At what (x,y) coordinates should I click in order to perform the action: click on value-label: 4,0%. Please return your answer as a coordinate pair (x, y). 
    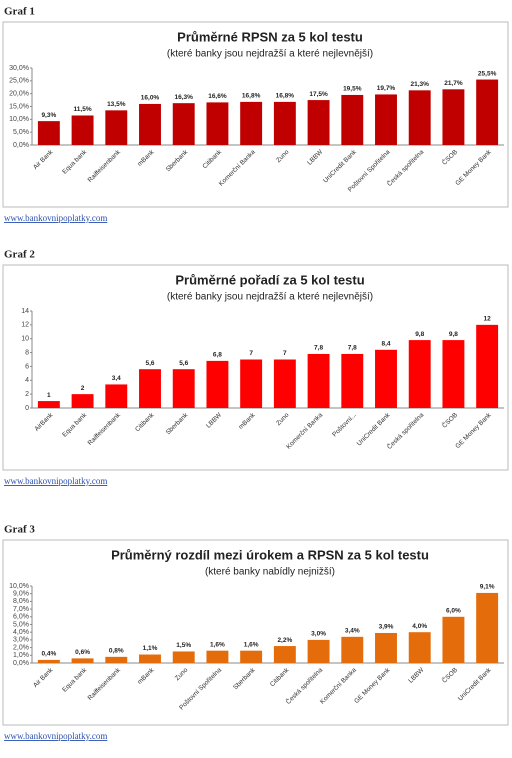
    Looking at the image, I should click on (419, 626).